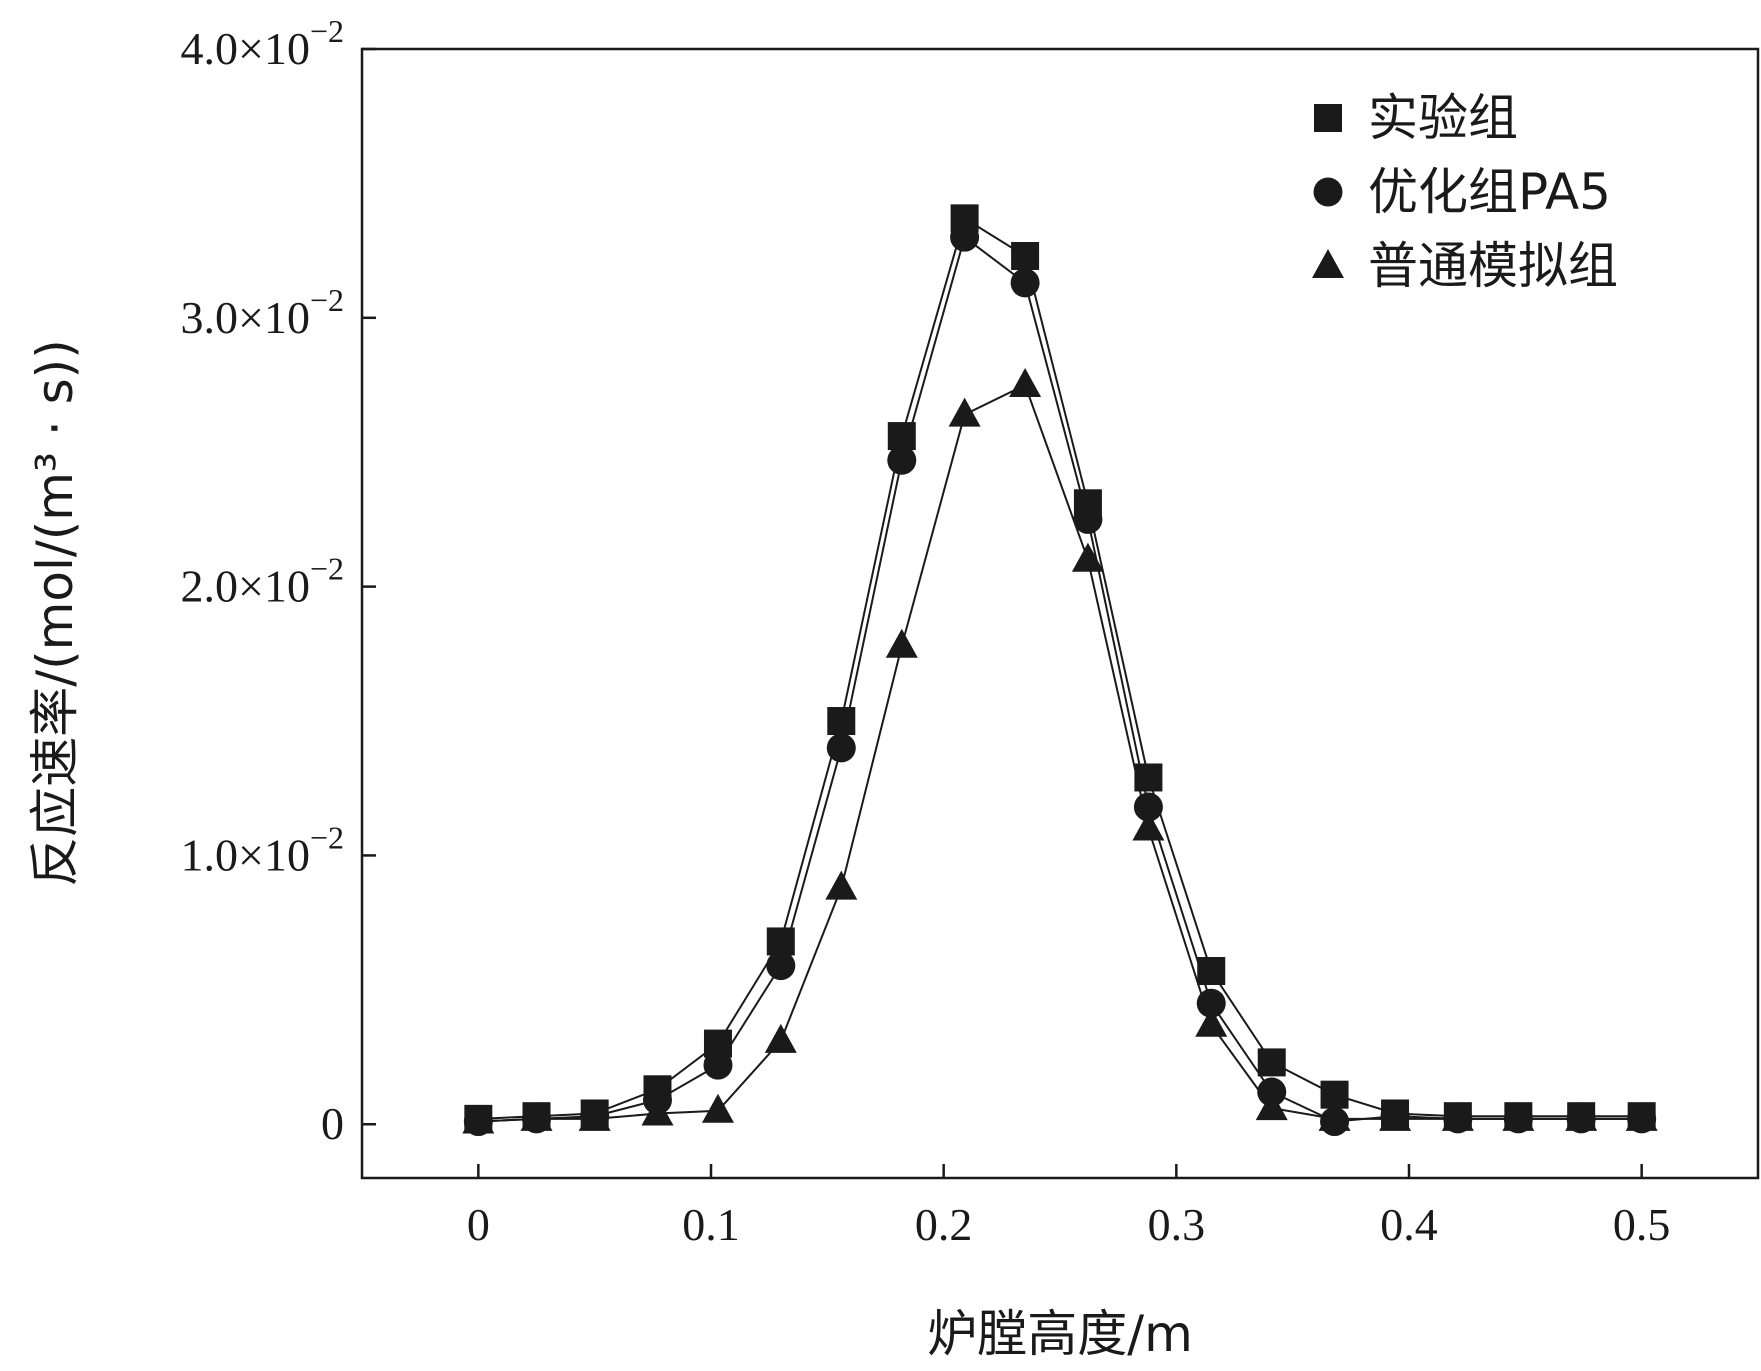  I want to click on y-tick-mantissa: 0, so click(332, 1123).